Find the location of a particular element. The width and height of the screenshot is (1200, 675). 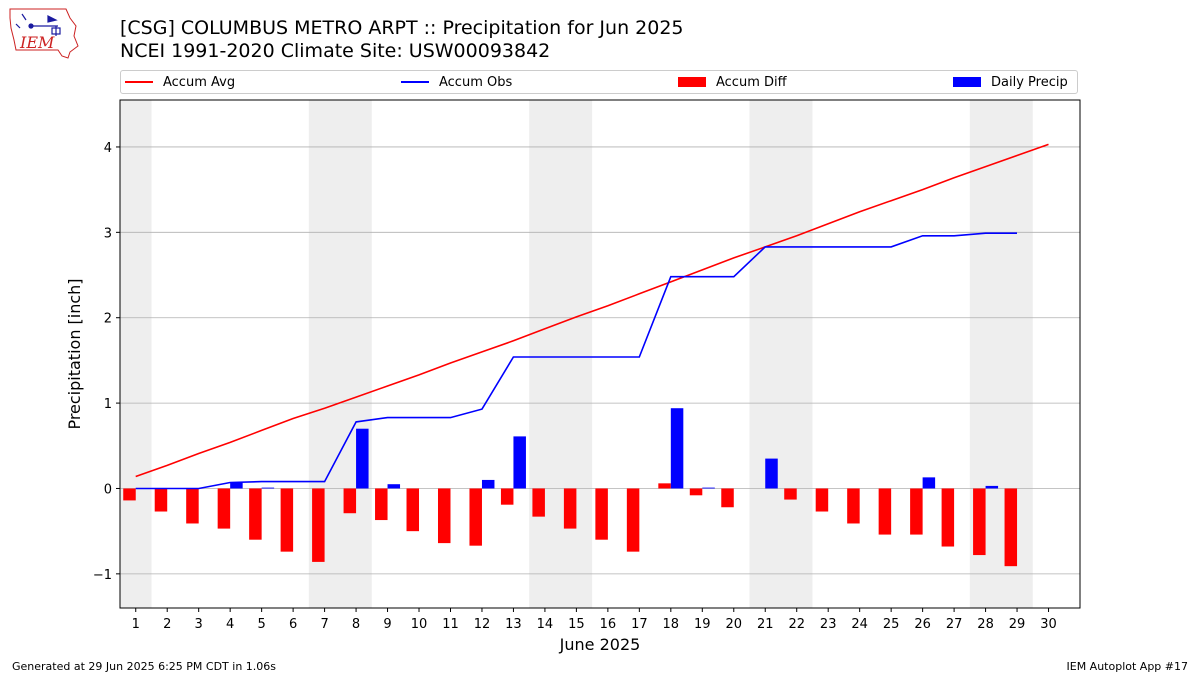

x-tick-label: 3 is located at coordinates (199, 624).